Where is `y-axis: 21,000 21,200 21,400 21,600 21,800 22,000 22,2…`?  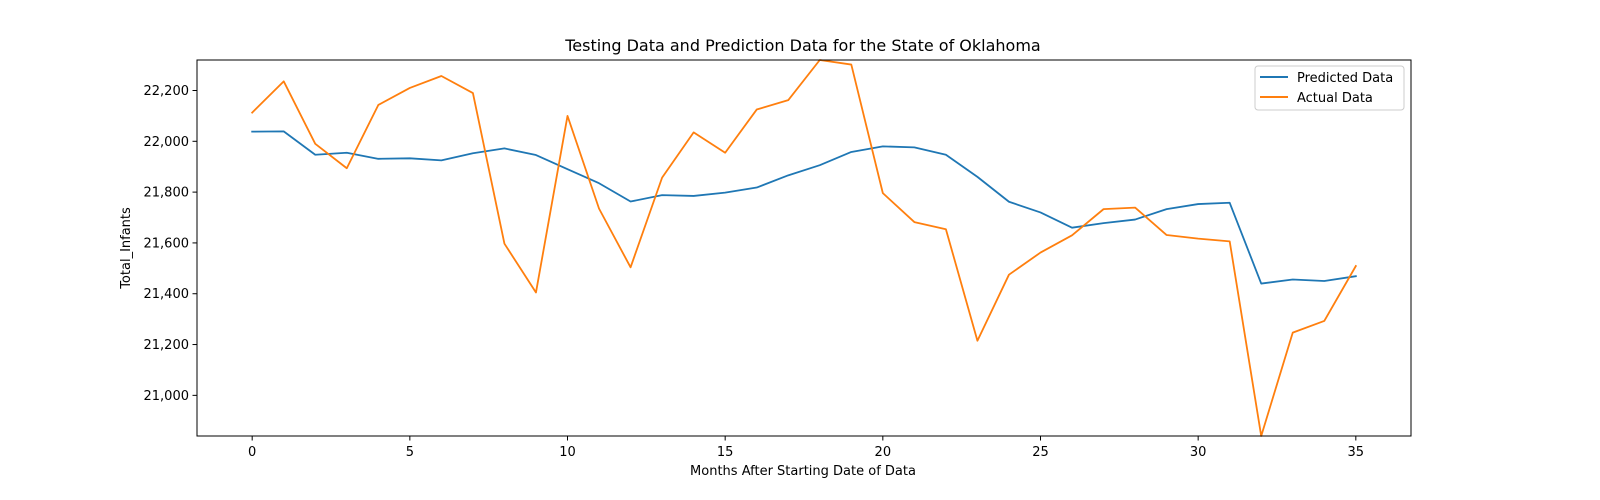 y-axis: 21,000 21,200 21,400 21,600 21,800 22,000 22,2… is located at coordinates (170, 244).